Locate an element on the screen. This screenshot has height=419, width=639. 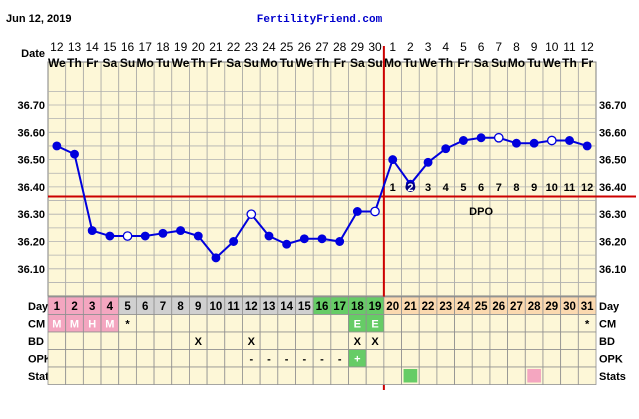
y-tick-right: 36.30 is located at coordinates (613, 215).